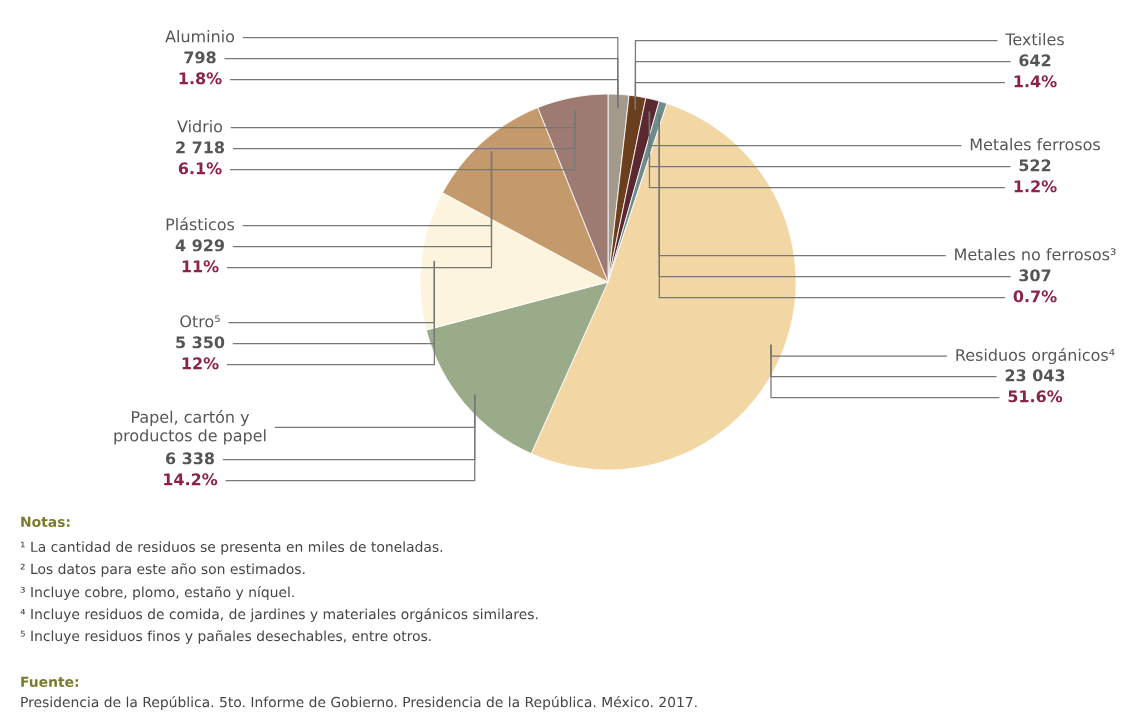  I want to click on data-label: 798 1.8%, so click(200, 68).